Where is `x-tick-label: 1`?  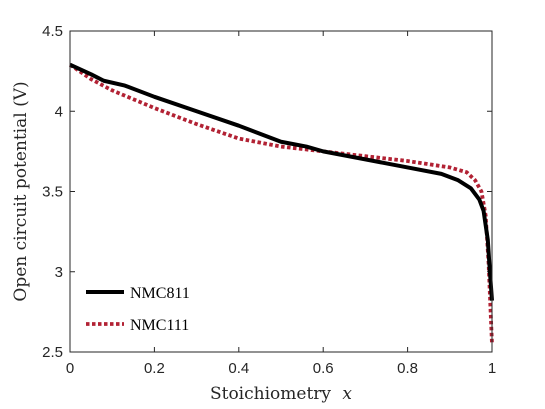
x-tick-label: 1 is located at coordinates (492, 368).